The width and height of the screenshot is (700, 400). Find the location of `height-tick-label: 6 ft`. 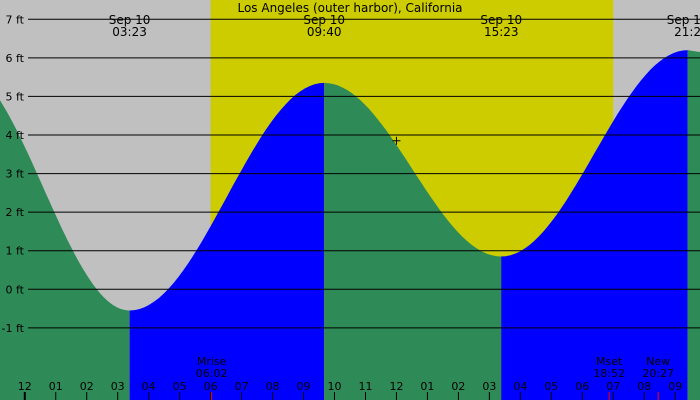

height-tick-label: 6 ft is located at coordinates (15, 58).